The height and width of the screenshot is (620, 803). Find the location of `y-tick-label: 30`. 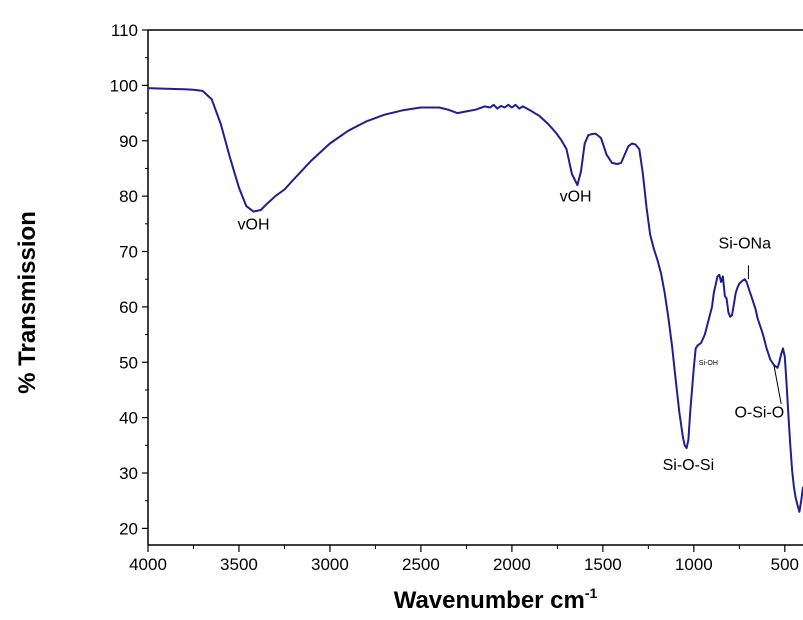

y-tick-label: 30 is located at coordinates (128, 473).